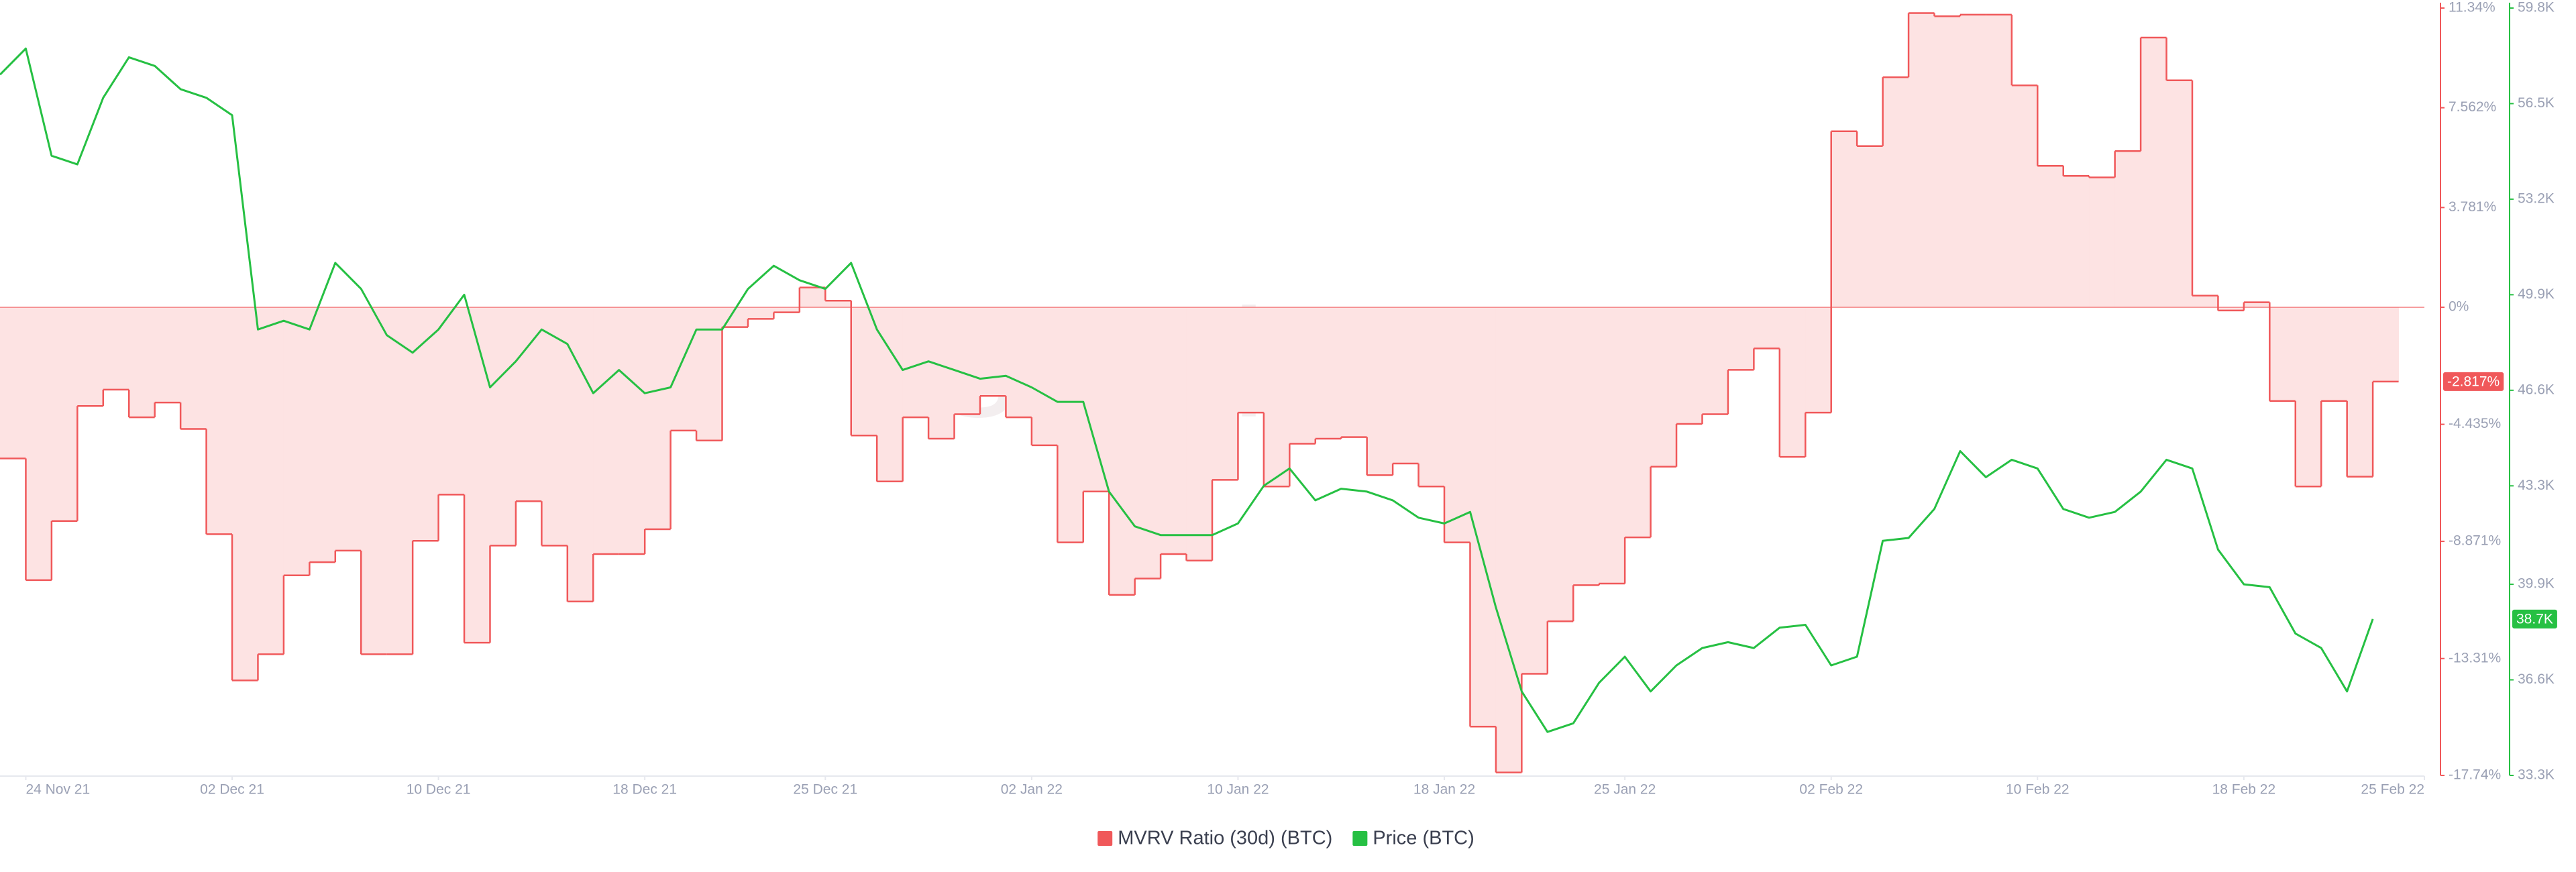 Image resolution: width=2576 pixels, height=872 pixels. Describe the element at coordinates (1625, 790) in the screenshot. I see `x-tick-label: 25 Jan 22` at that location.